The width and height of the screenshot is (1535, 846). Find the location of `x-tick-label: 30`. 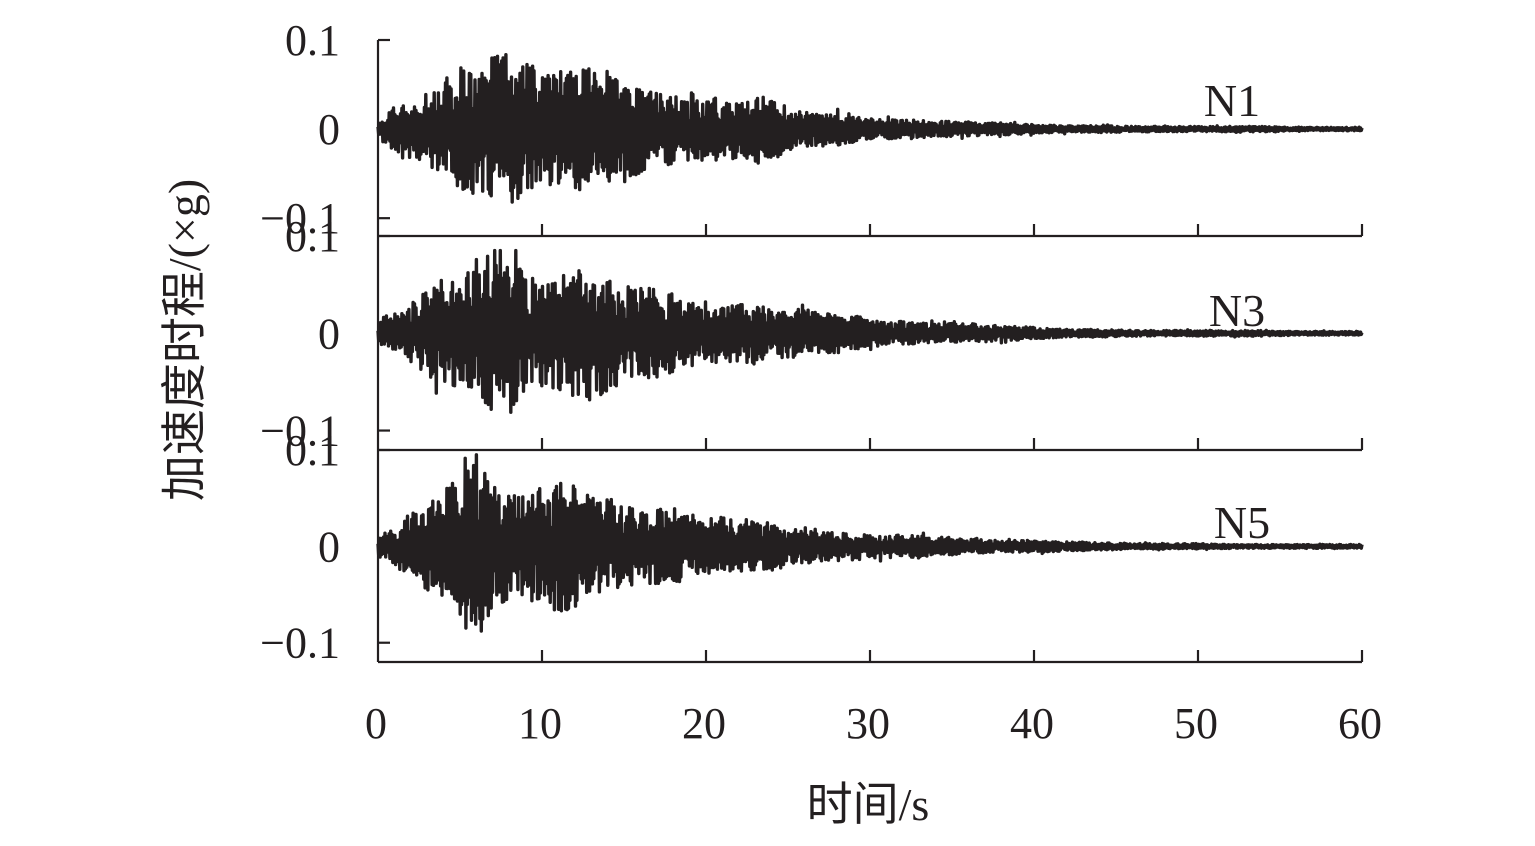

x-tick-label: 30 is located at coordinates (868, 723).